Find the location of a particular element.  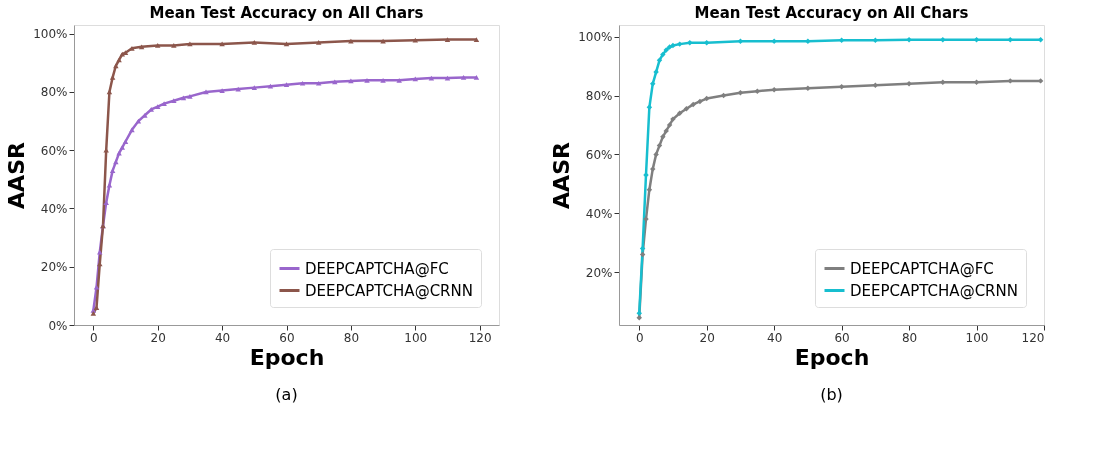

text: (b) is located at coordinates (831, 394).